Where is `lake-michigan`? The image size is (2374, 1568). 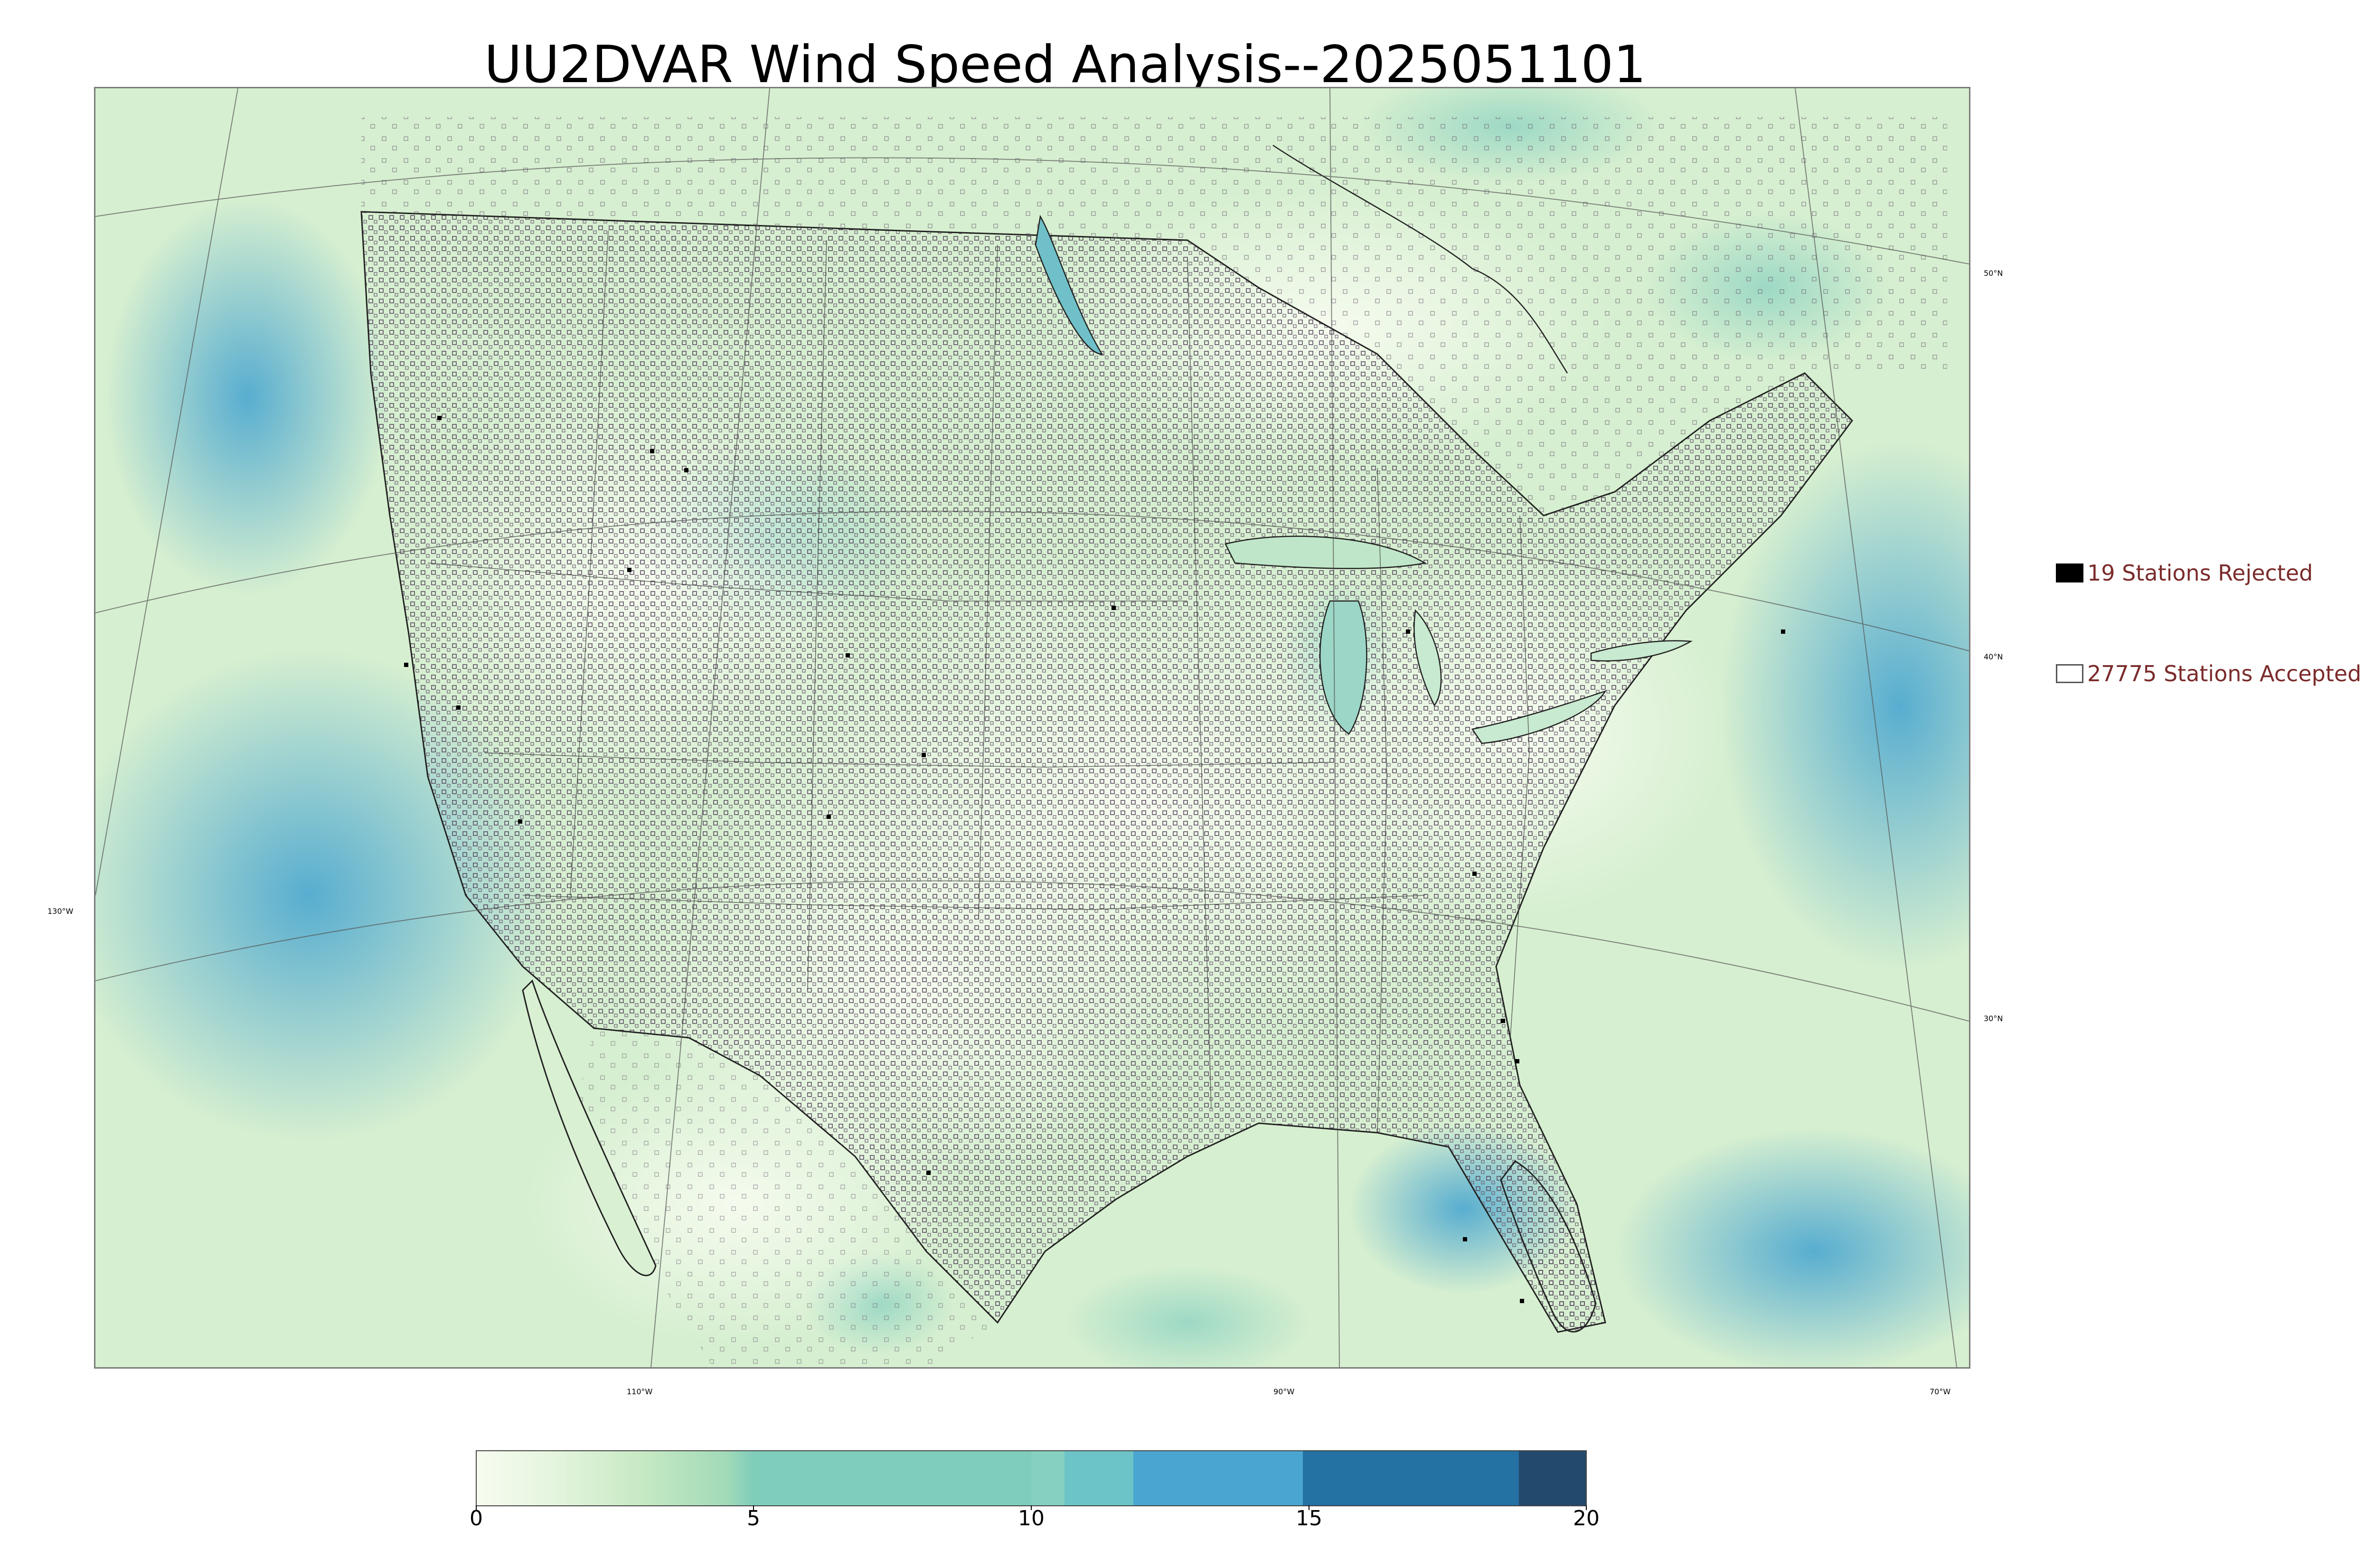
lake-michigan is located at coordinates (1343, 668).